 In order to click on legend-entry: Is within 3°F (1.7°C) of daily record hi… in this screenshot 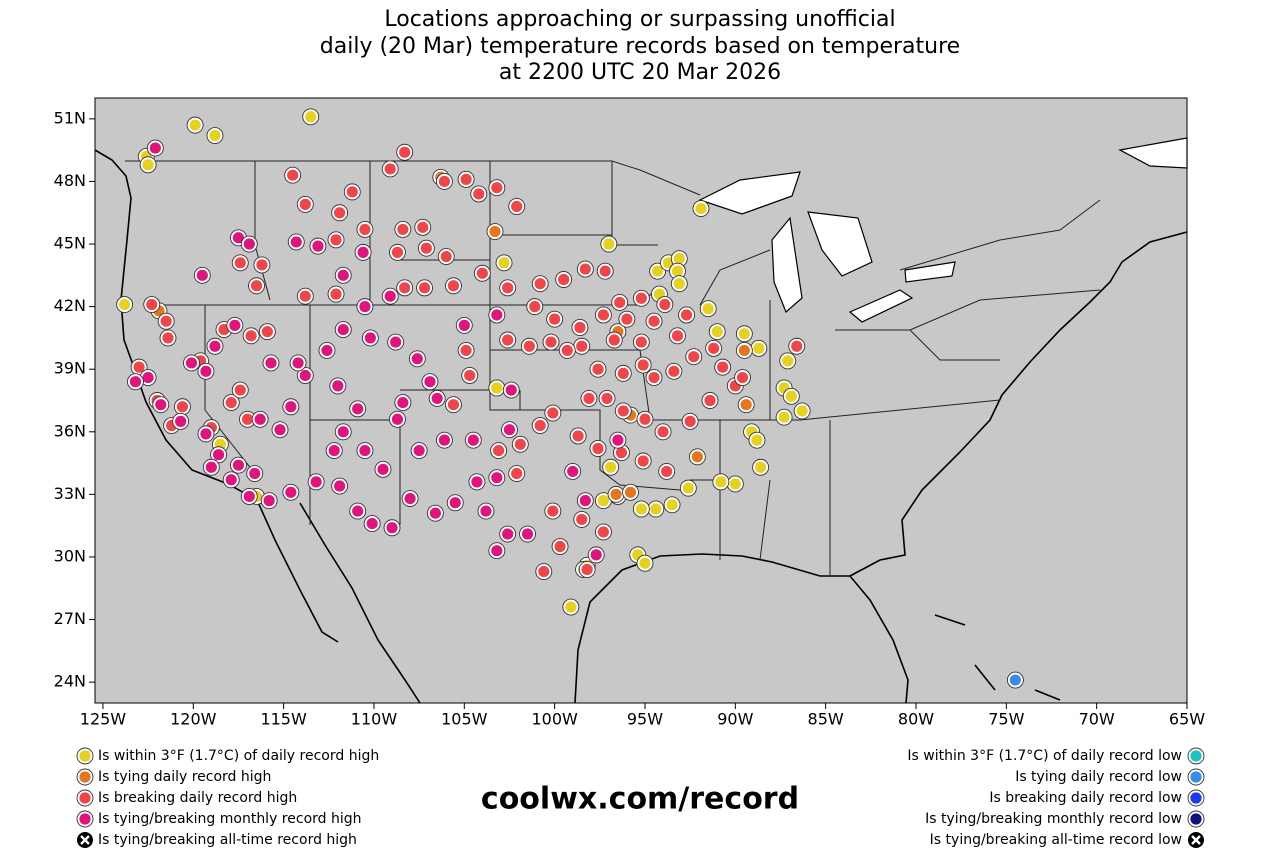, I will do `click(227, 756)`.